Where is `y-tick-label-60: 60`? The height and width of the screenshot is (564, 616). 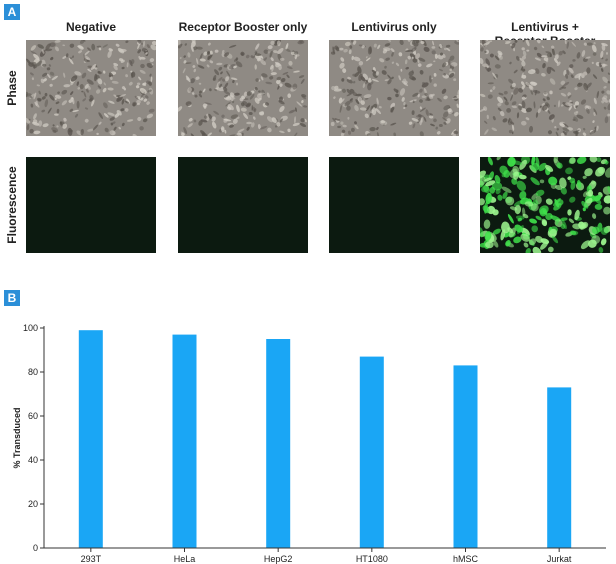
y-tick-label-60: 60 is located at coordinates (33, 416).